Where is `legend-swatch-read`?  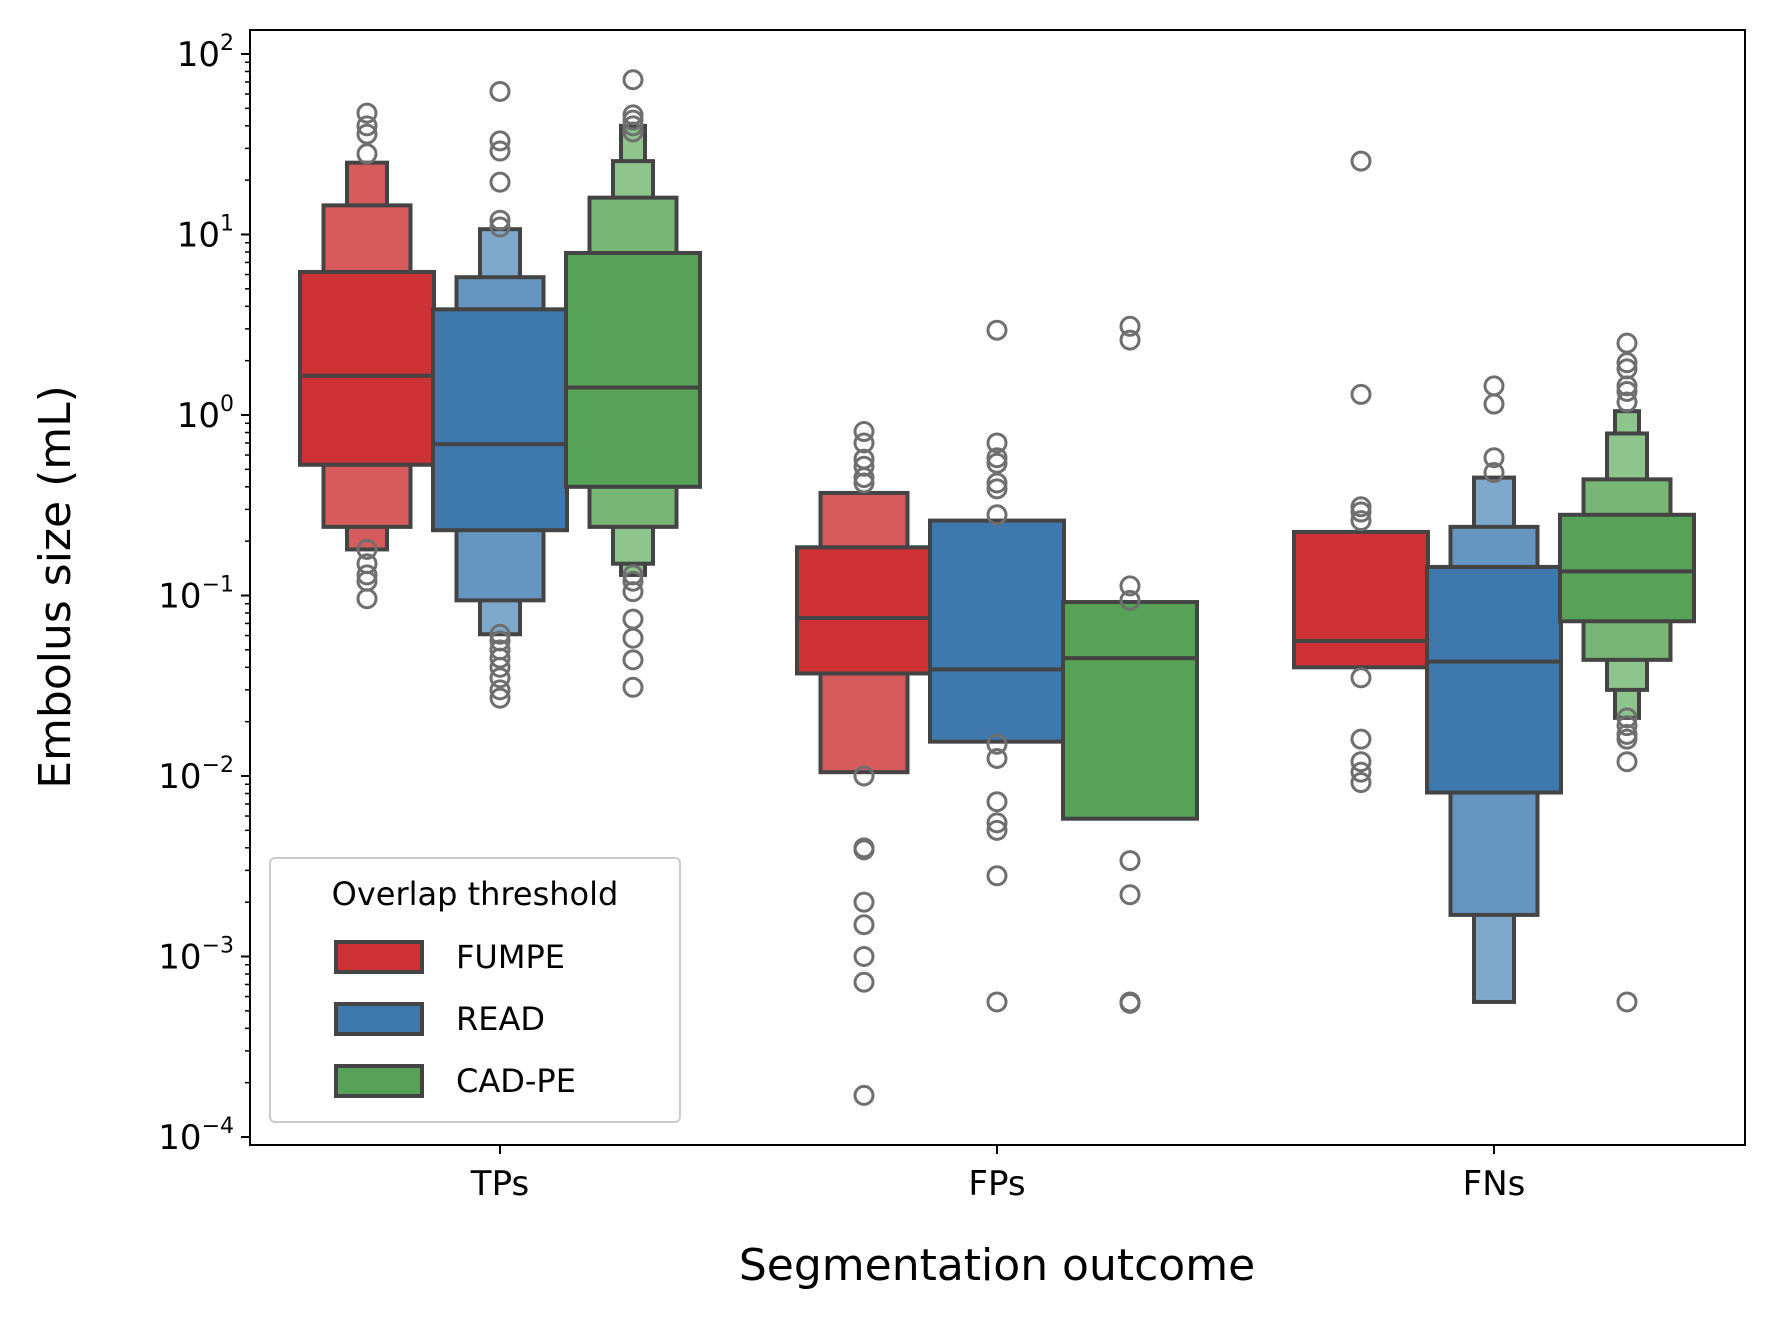 legend-swatch-read is located at coordinates (379, 1019).